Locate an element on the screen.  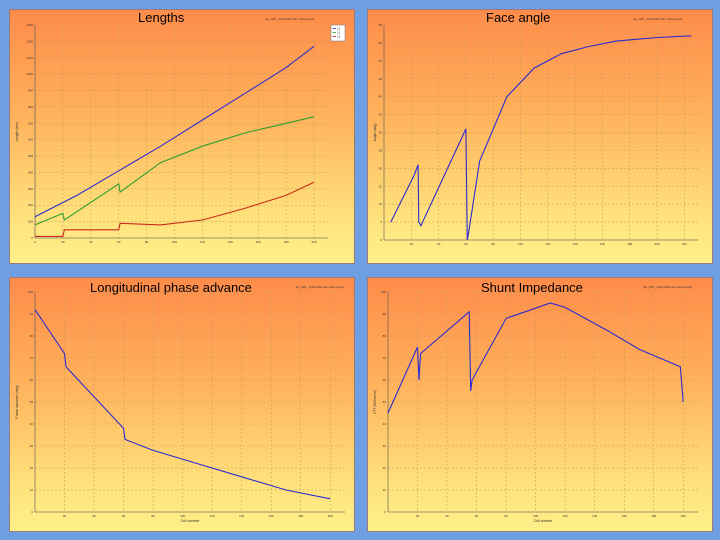
y-axis-label: ZTT (MOhm/m) is located at coordinates (375, 402).